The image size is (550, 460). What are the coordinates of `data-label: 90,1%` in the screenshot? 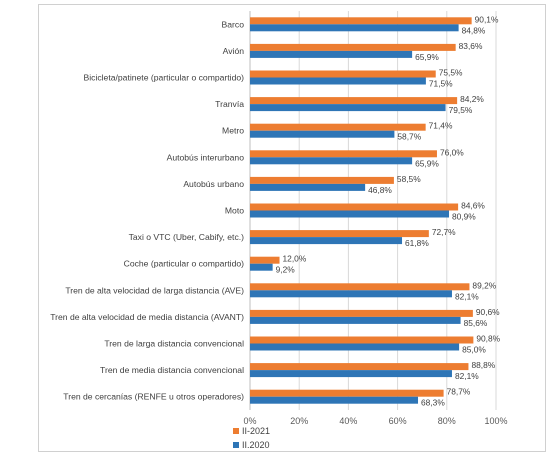 It's located at (487, 19).